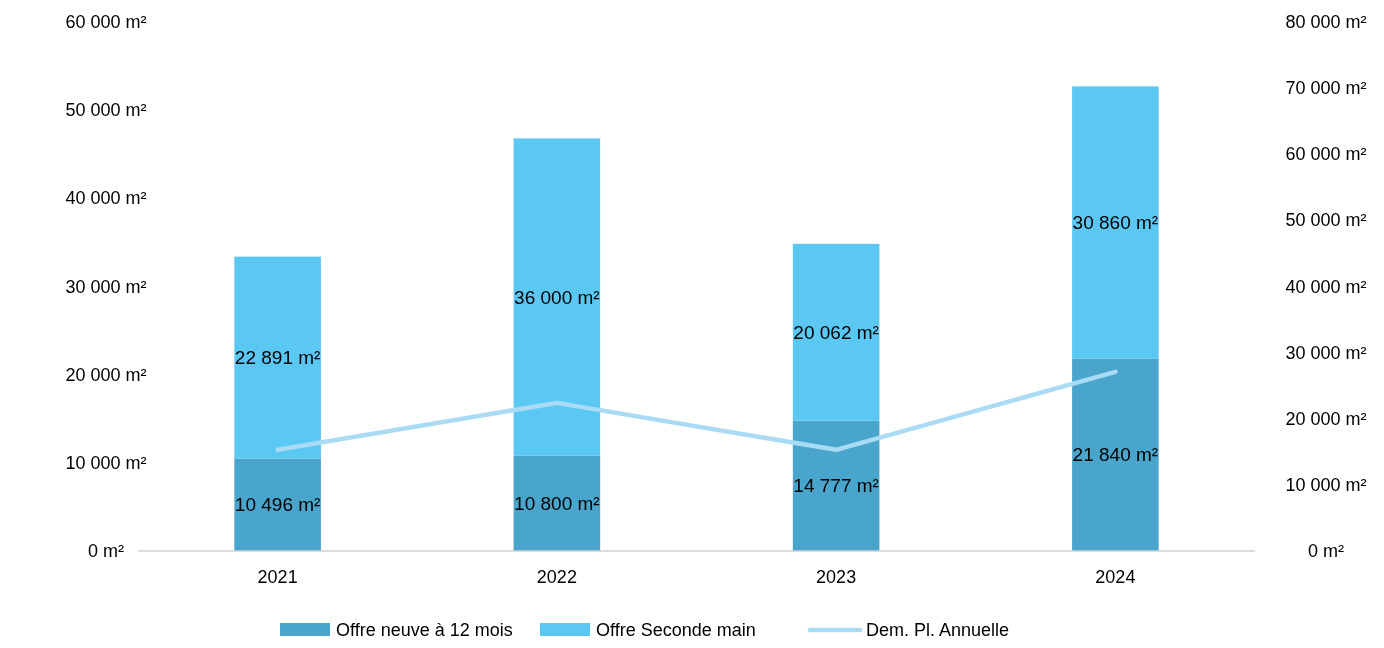 Image resolution: width=1384 pixels, height=648 pixels. I want to click on y-tick-label: 50 000 m², so click(106, 110).